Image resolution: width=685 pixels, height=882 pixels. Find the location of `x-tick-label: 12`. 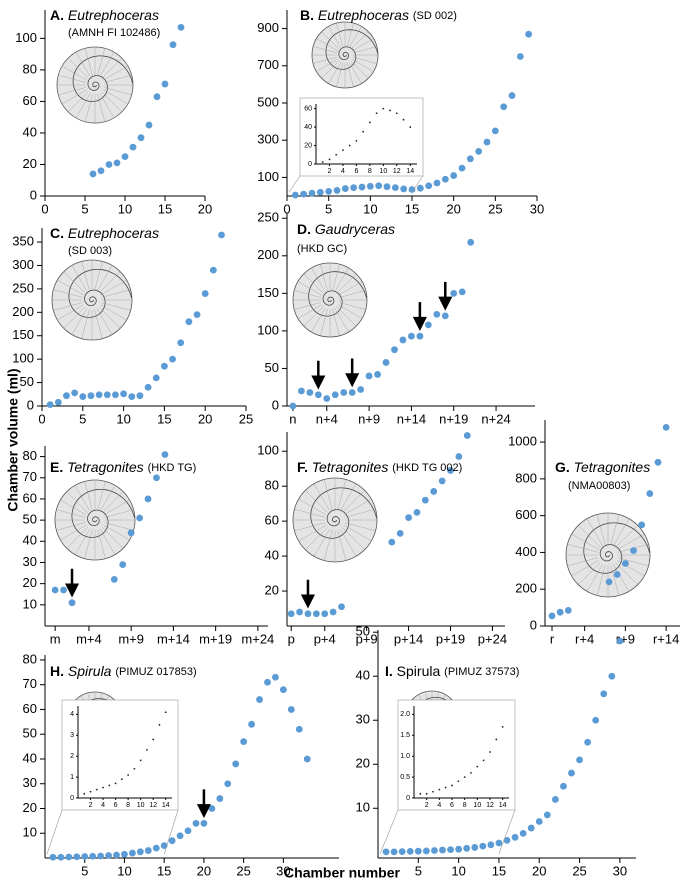

x-tick-label: 12 is located at coordinates (490, 805).